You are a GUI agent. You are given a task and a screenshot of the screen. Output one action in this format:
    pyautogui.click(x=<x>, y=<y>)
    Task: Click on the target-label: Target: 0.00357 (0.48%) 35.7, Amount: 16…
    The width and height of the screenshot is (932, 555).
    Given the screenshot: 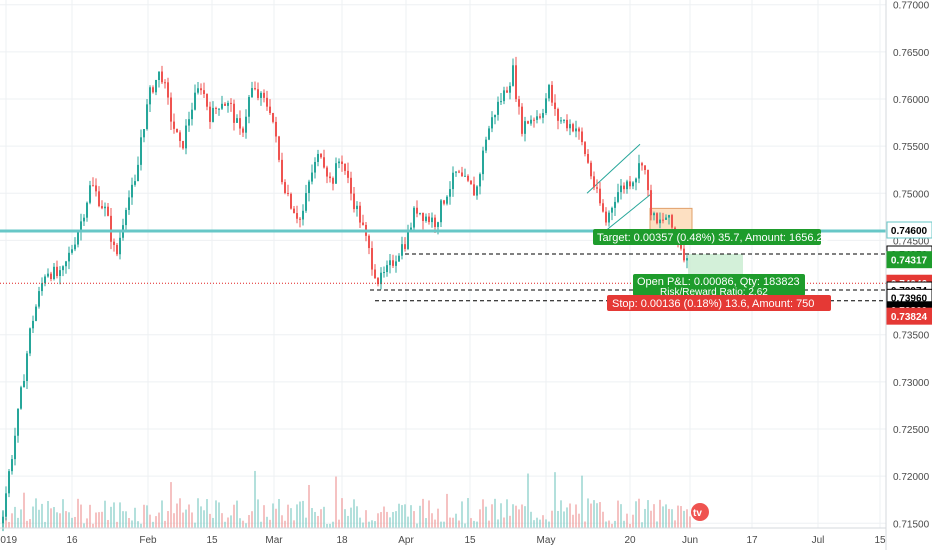 What is the action you would take?
    pyautogui.click(x=713, y=238)
    